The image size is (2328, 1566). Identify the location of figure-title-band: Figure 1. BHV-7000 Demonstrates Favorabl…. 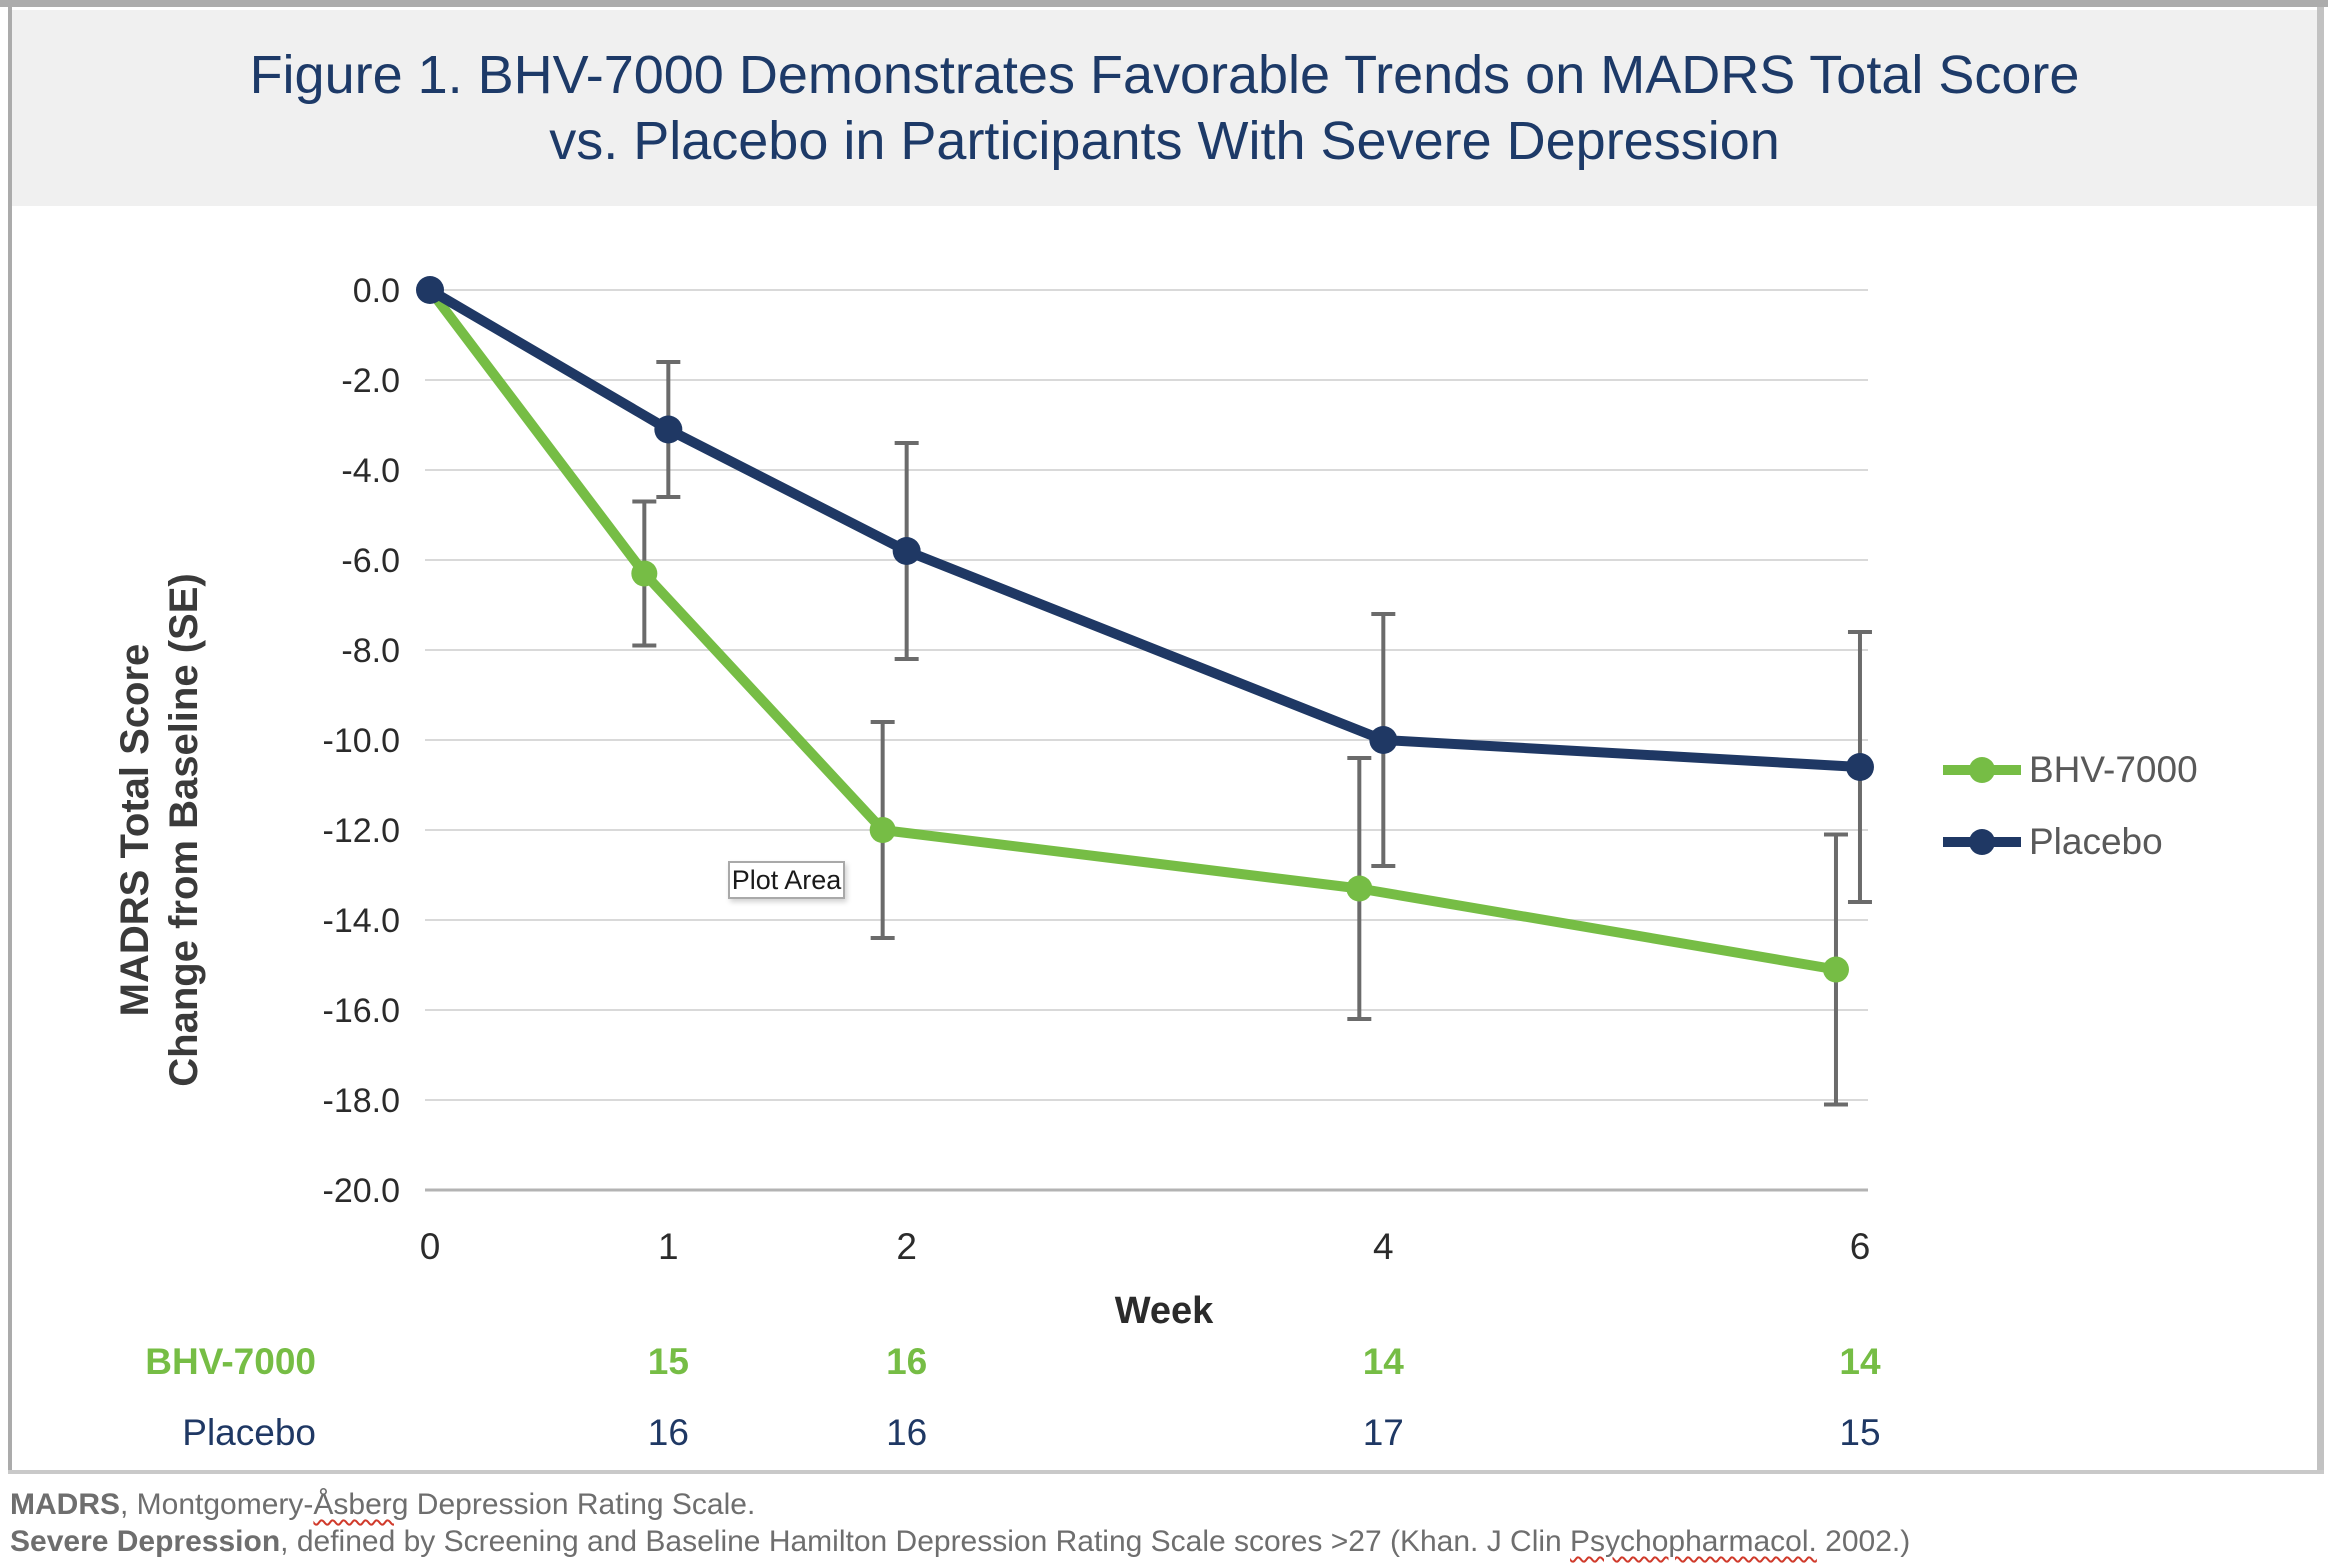
(1164, 108).